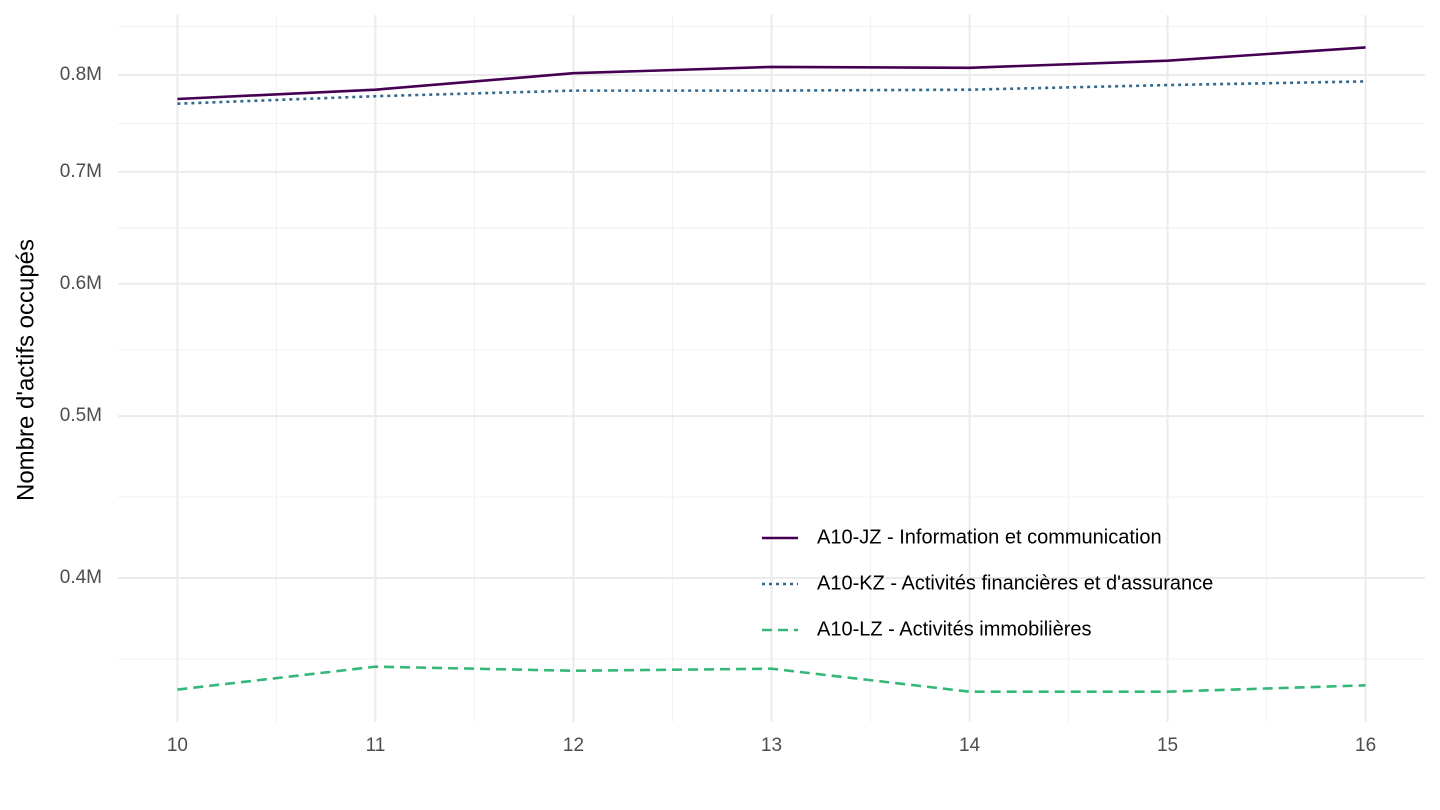  Describe the element at coordinates (81, 283) in the screenshot. I see `y-tick-label: 0.6M` at that location.